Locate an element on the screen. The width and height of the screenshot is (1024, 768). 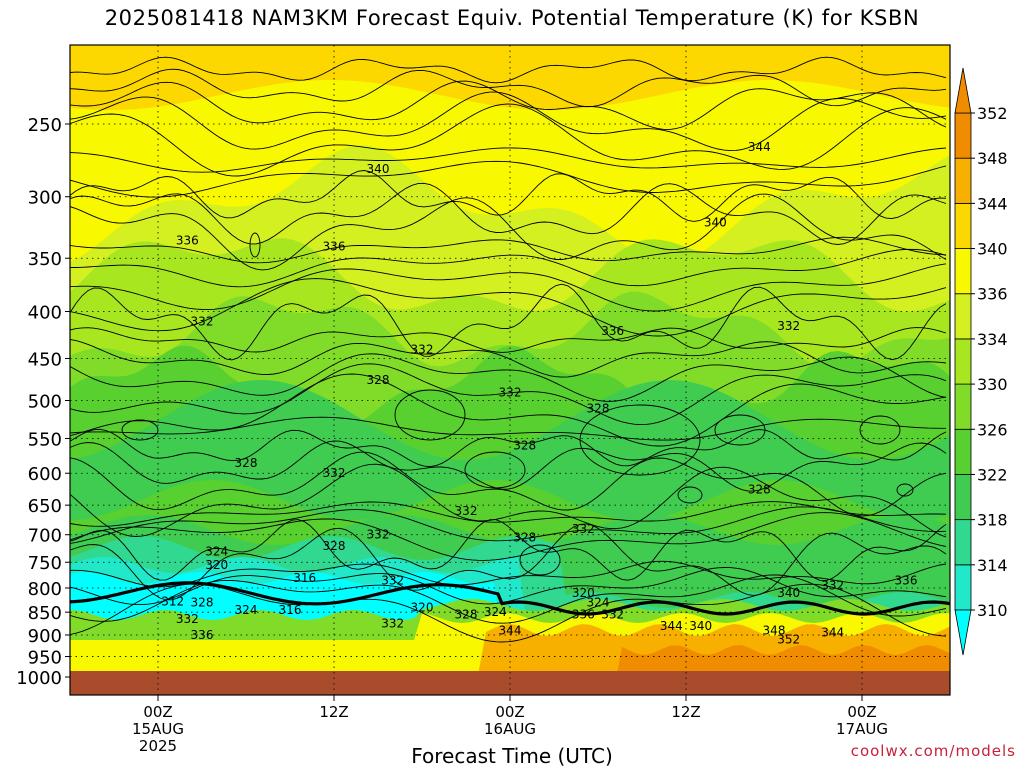
colorbar-bottom-arrow is located at coordinates (963, 632).